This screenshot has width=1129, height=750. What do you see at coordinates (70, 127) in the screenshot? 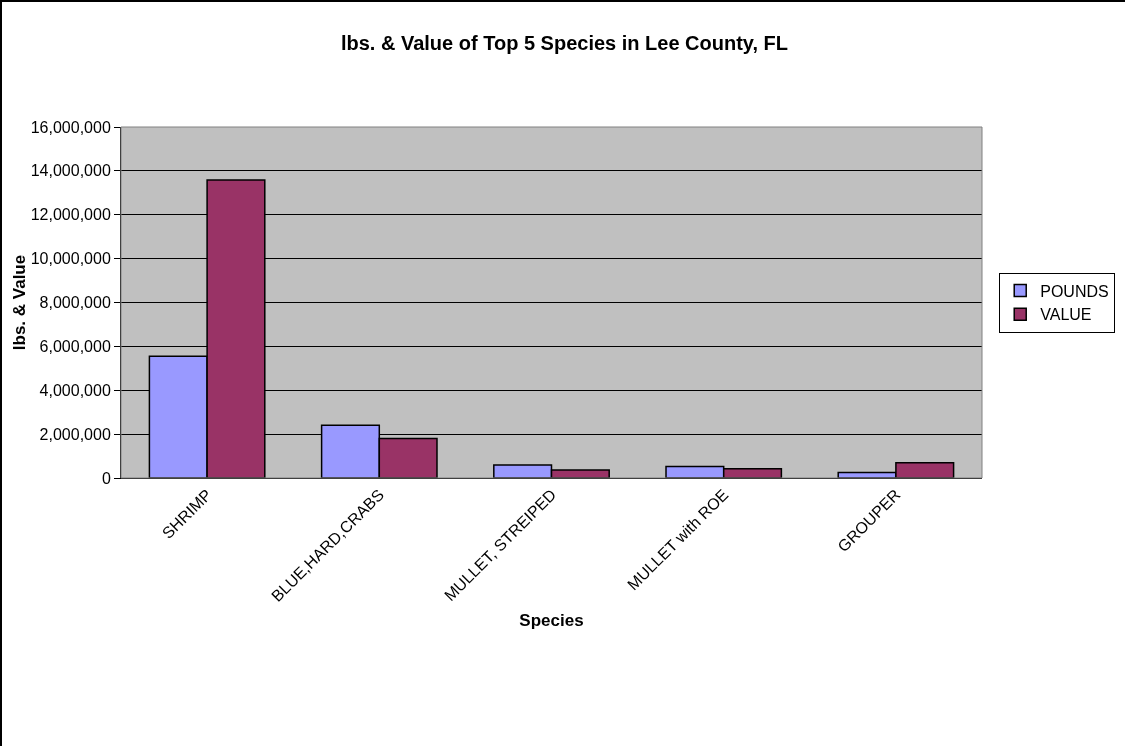
I see `y-tick-label: 16,000,000` at bounding box center [70, 127].